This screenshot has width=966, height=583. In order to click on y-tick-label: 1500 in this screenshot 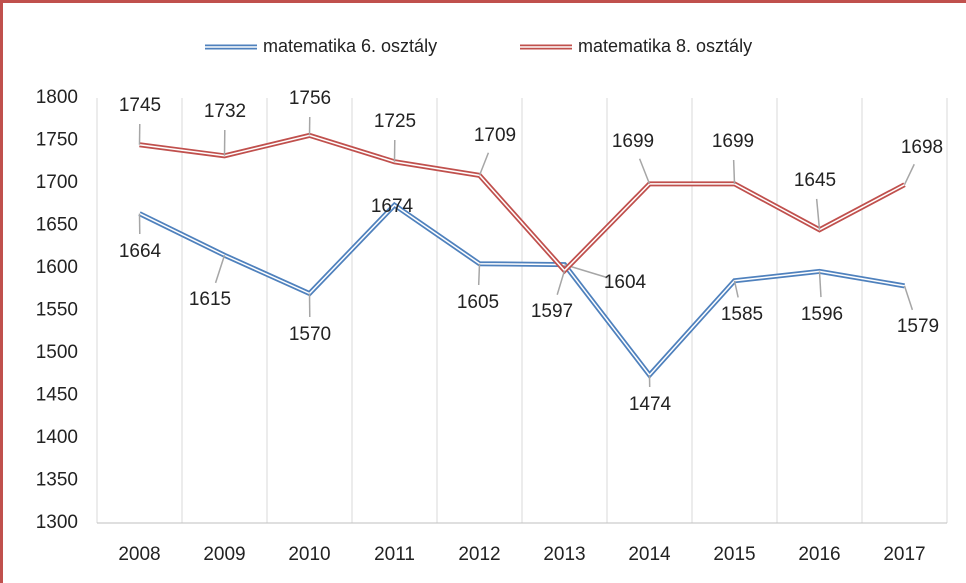, I will do `click(57, 352)`.